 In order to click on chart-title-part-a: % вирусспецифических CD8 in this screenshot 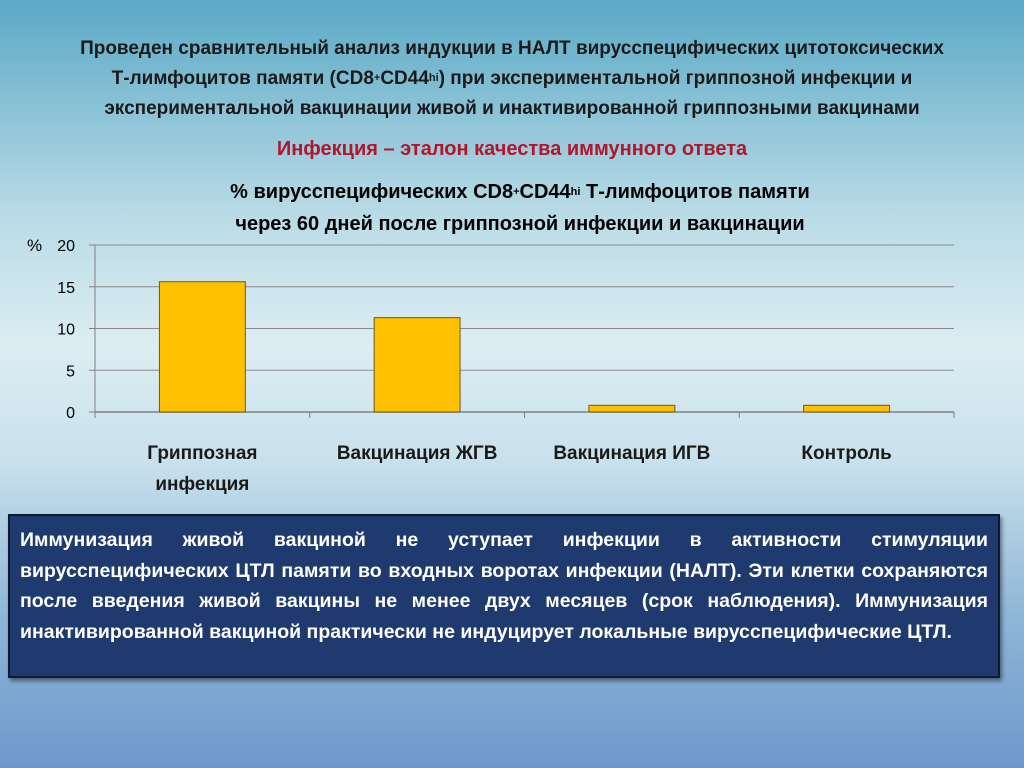, I will do `click(372, 192)`.